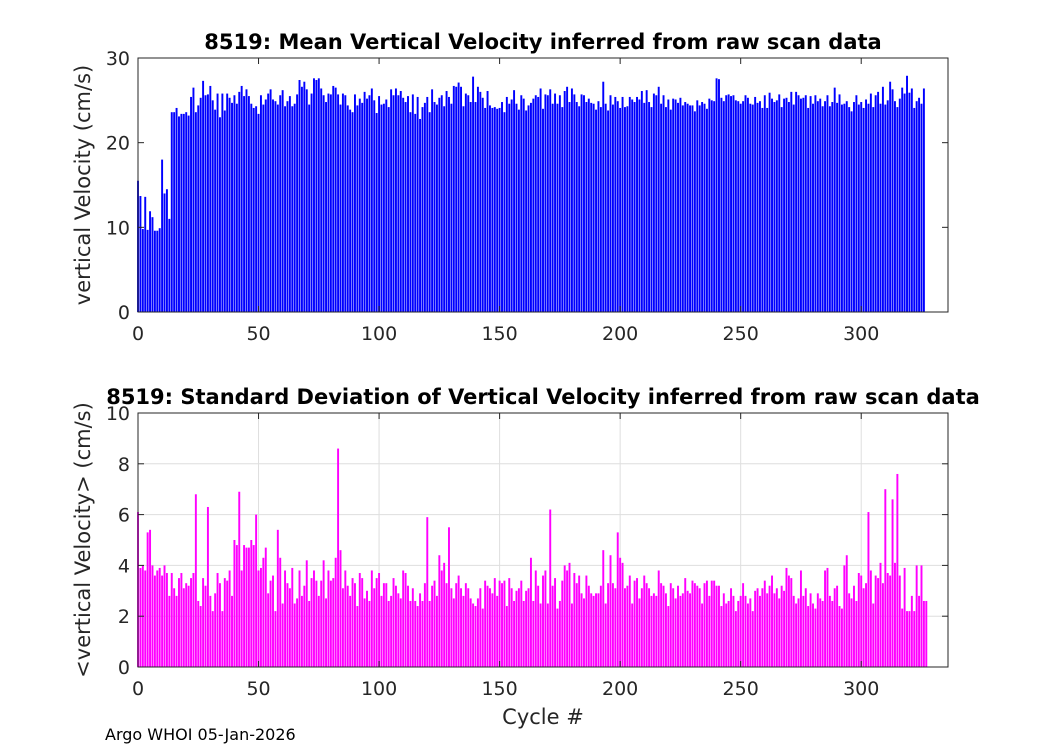  Describe the element at coordinates (83, 185) in the screenshot. I see `mean-y-axis-label: vertical Velocity (cm/s)` at that location.